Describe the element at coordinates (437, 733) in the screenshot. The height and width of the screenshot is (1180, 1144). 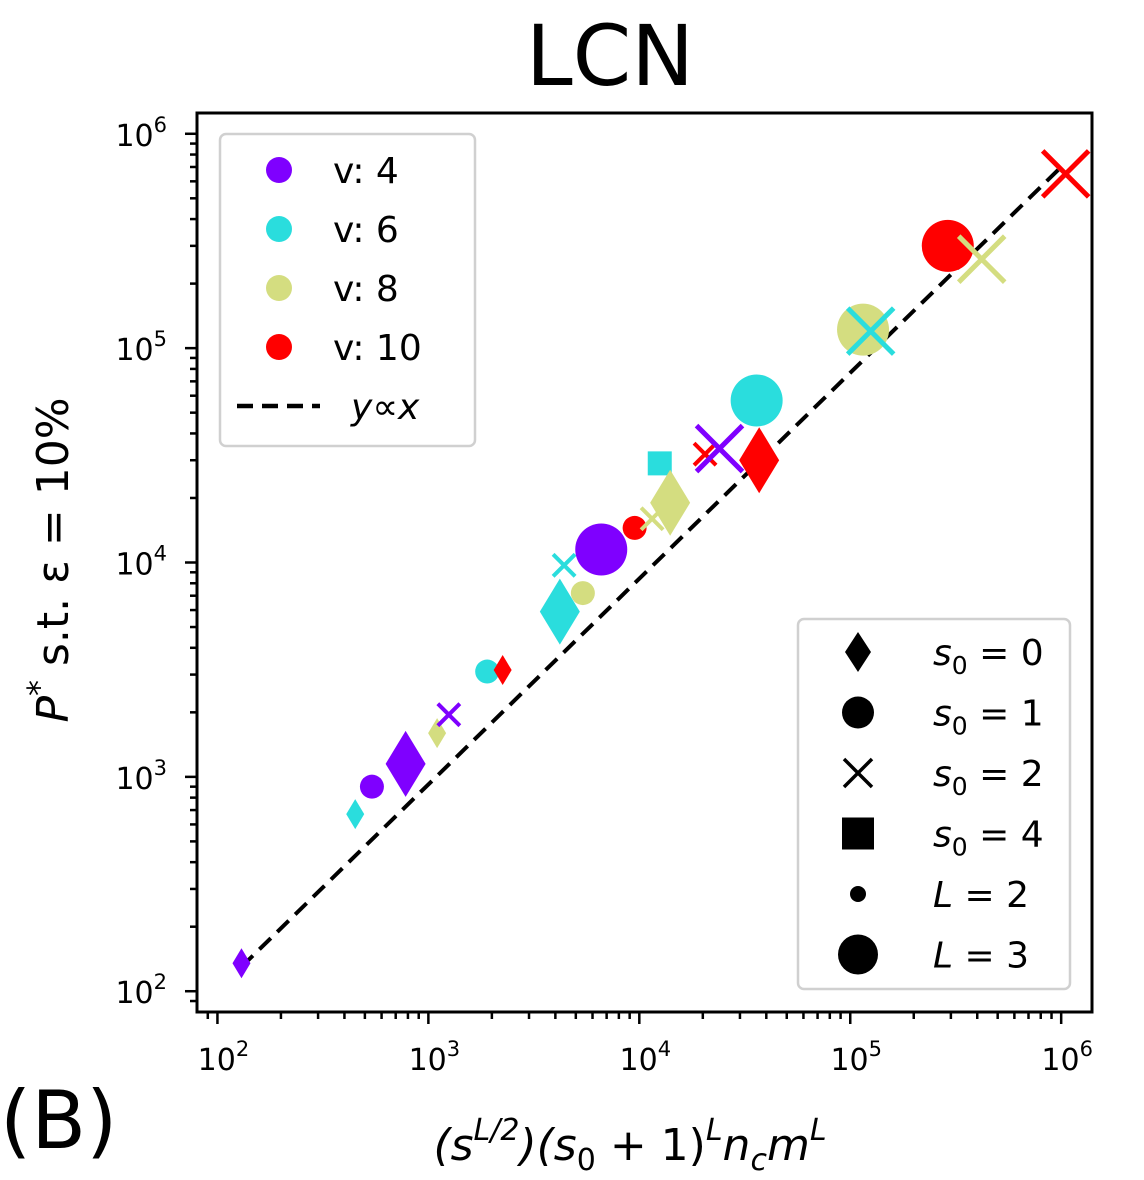
I see `point-v8-s0-0-L2` at that location.